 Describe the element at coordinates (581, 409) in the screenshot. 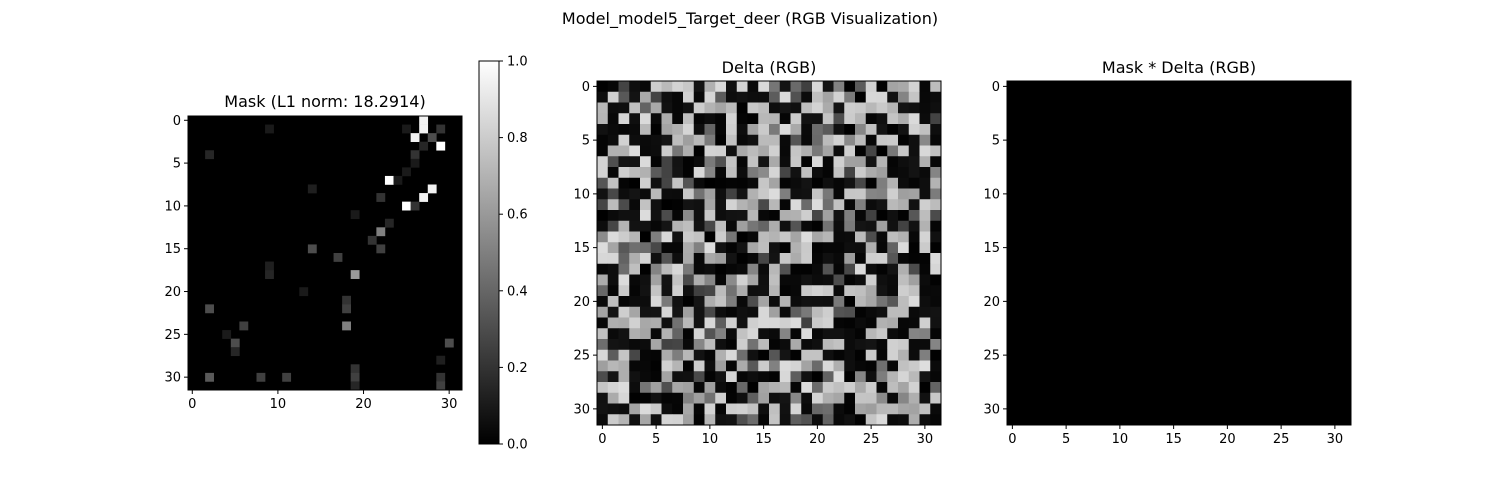

I see `delta-ytick-label: 30` at that location.